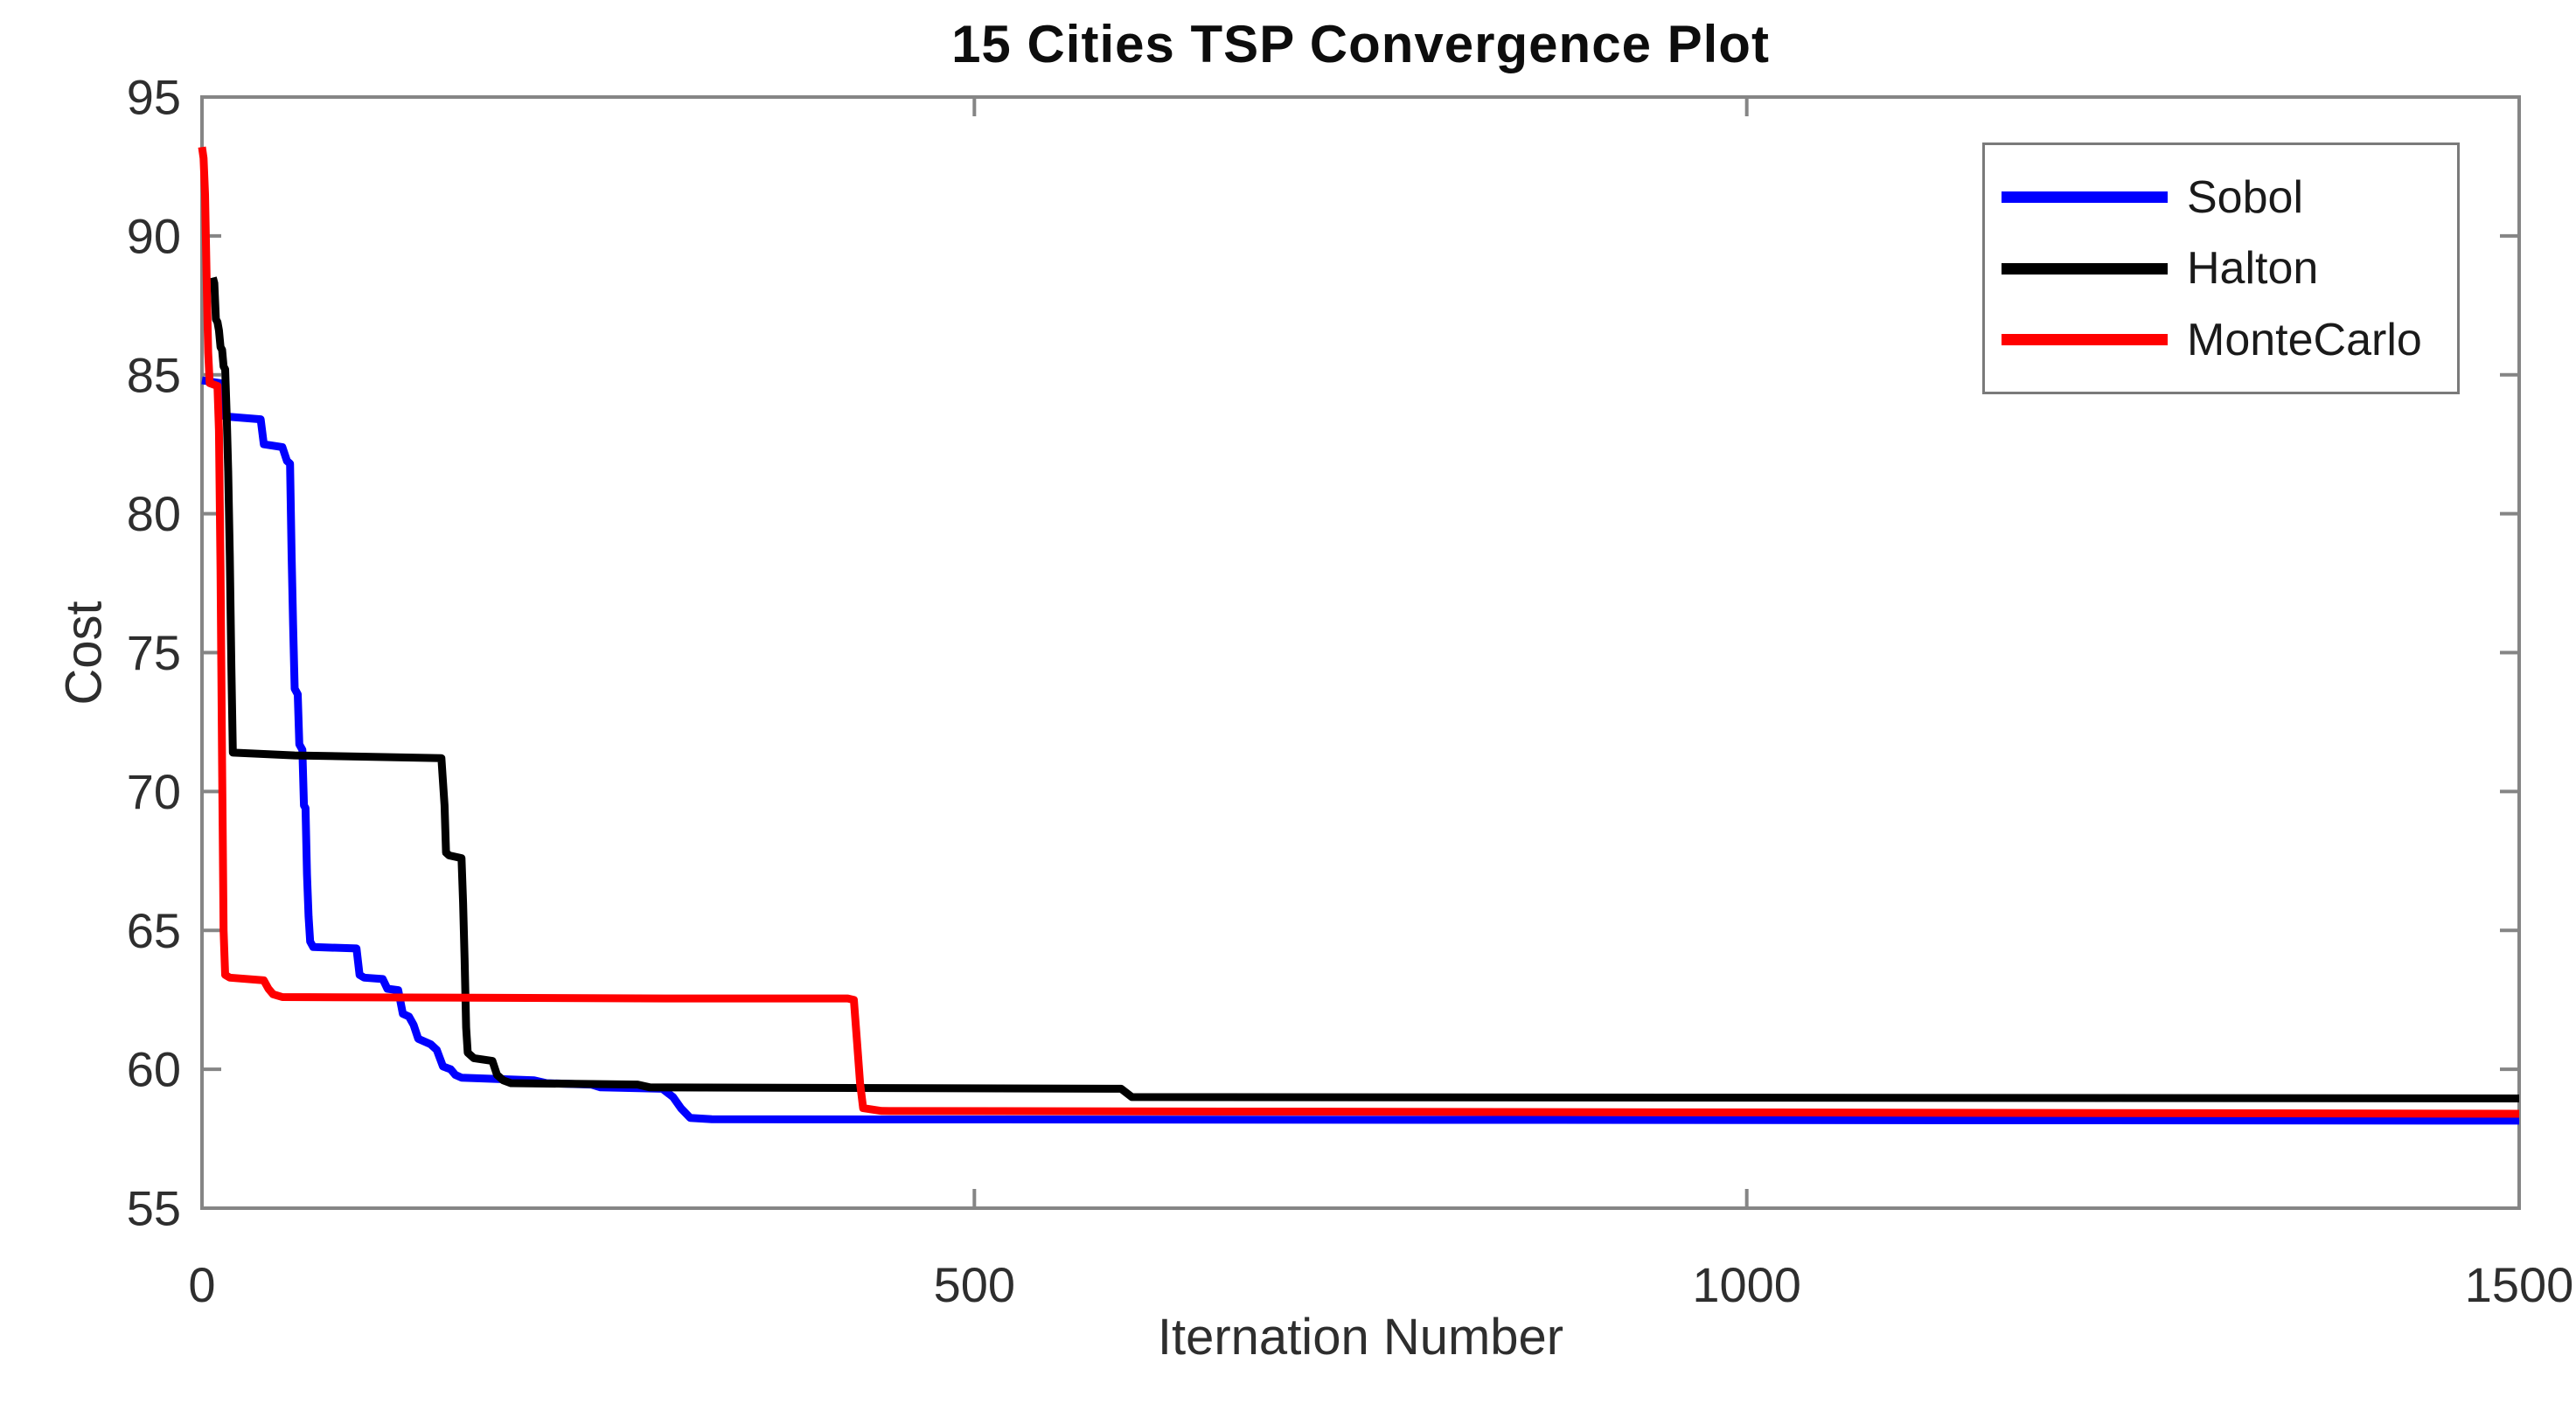 The image size is (2576, 1404). What do you see at coordinates (2085, 339) in the screenshot?
I see `montecarlo-line-swatch` at bounding box center [2085, 339].